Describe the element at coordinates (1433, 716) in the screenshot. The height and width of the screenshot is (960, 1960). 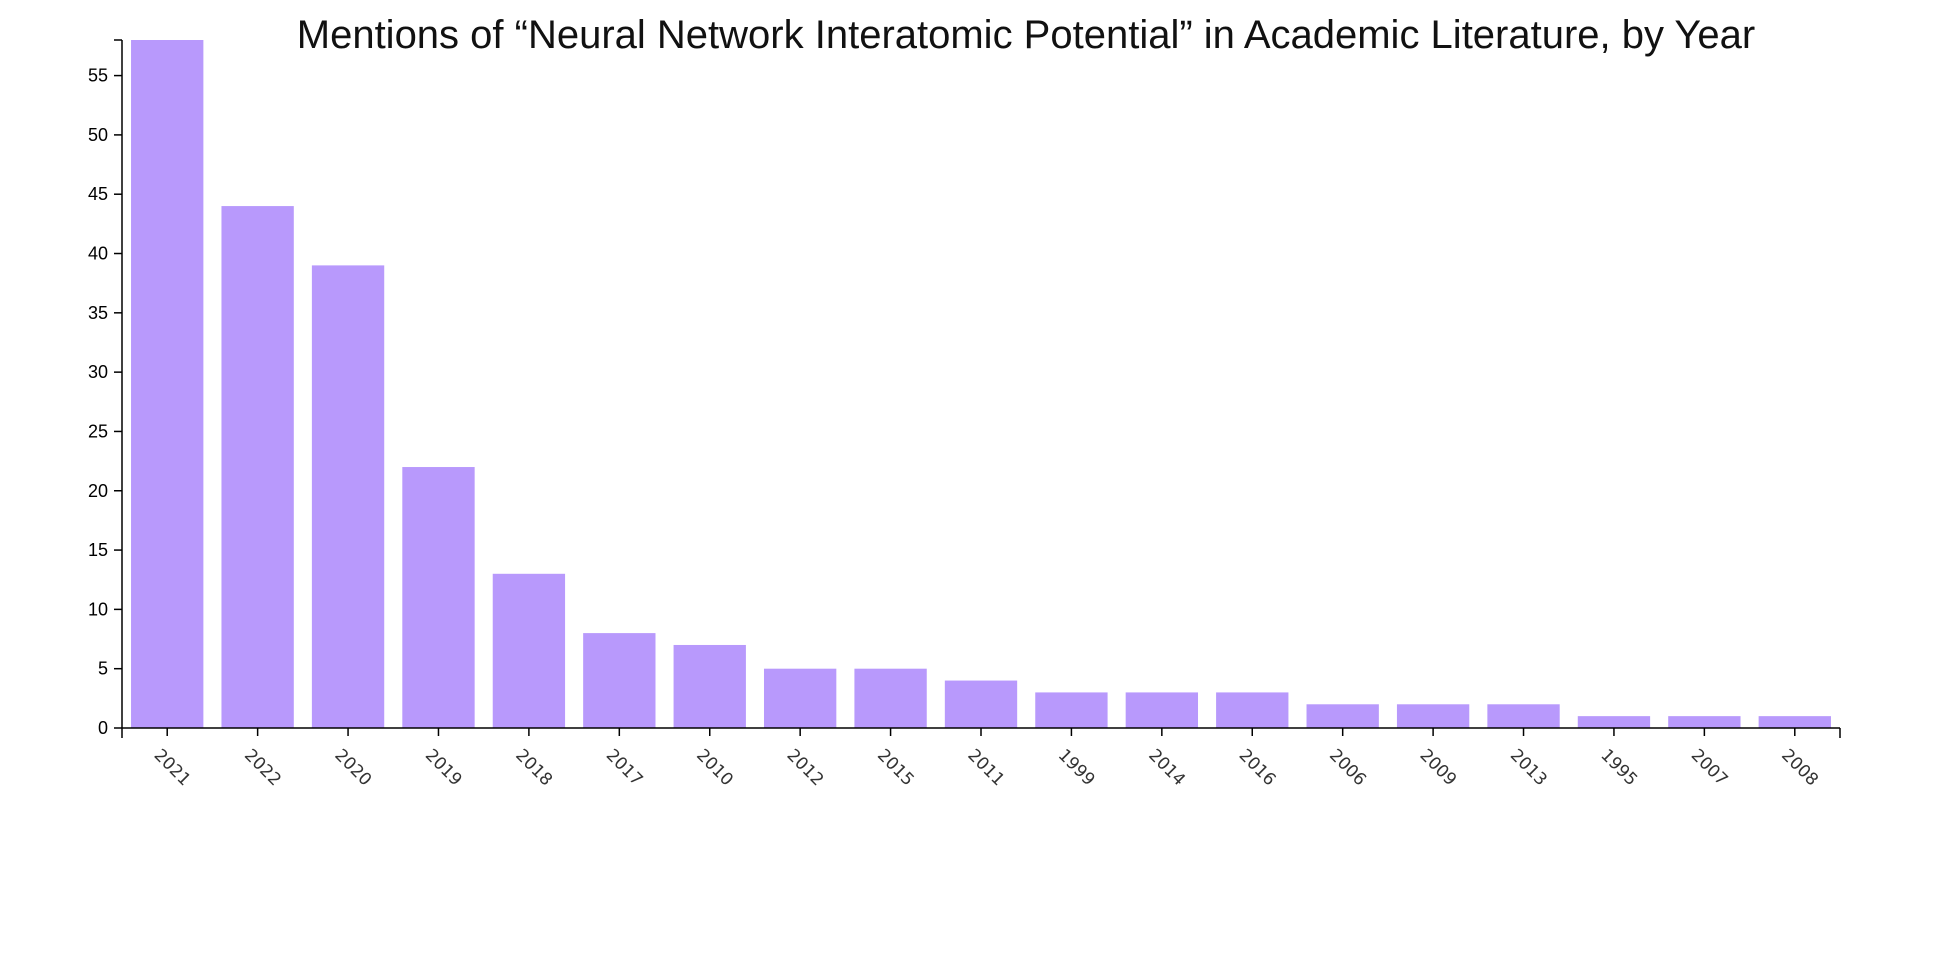
I see `bar-2009` at that location.